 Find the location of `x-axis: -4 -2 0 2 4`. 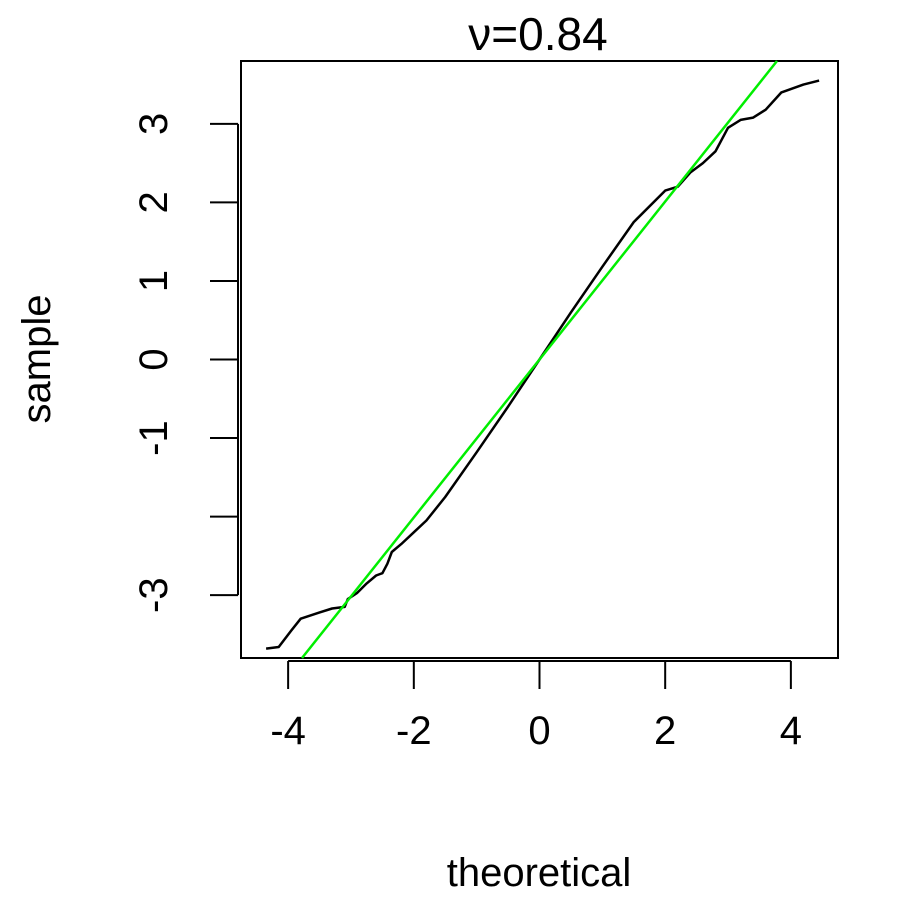

x-axis: -4 -2 0 2 4 is located at coordinates (536, 706).